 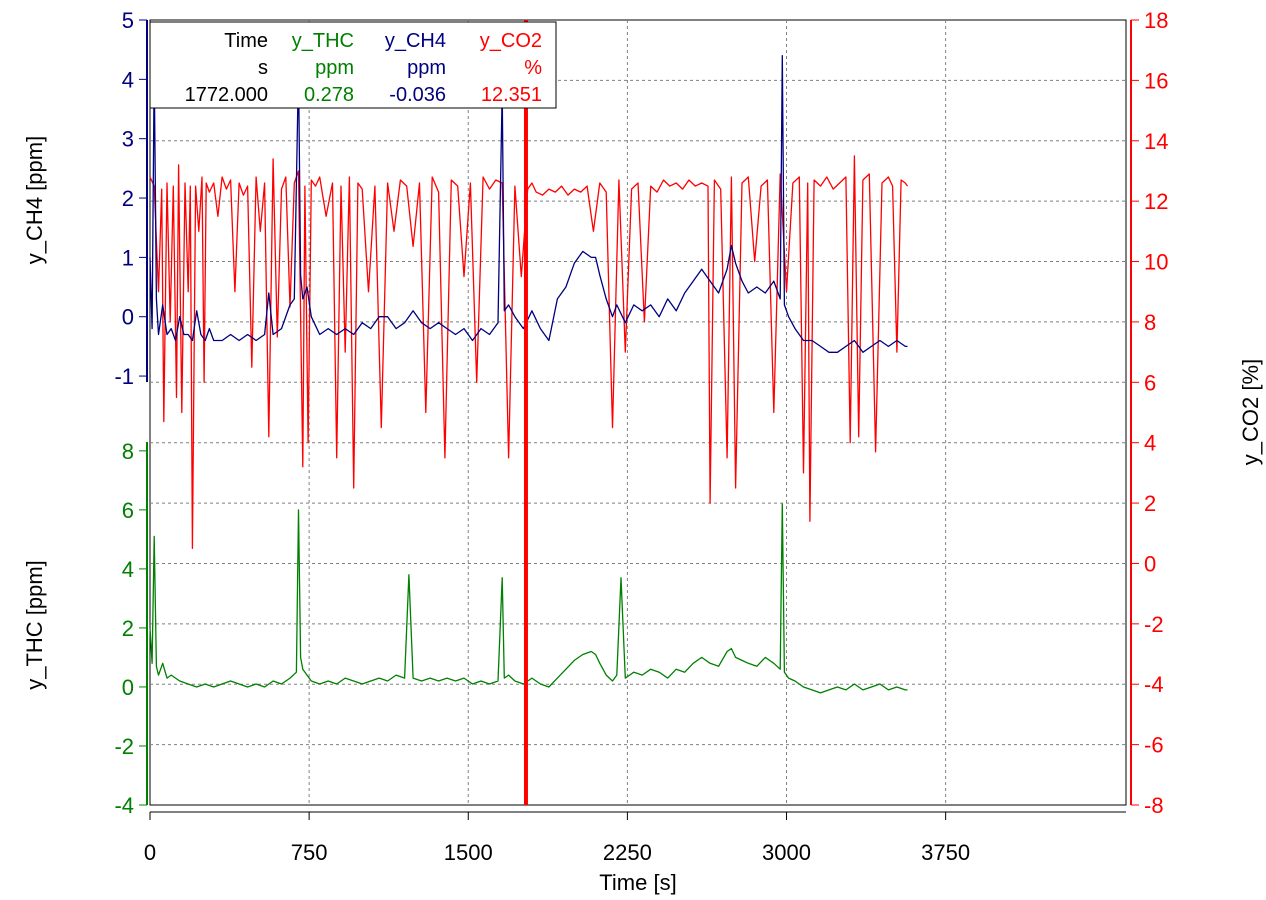 What do you see at coordinates (128, 79) in the screenshot?
I see `ch4-tick-label: 4` at bounding box center [128, 79].